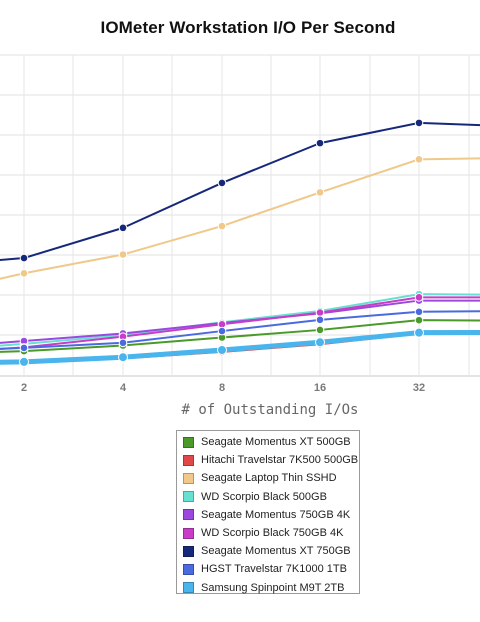  I want to click on x-axis-label: # of Outstanding I/Os, so click(269, 410).